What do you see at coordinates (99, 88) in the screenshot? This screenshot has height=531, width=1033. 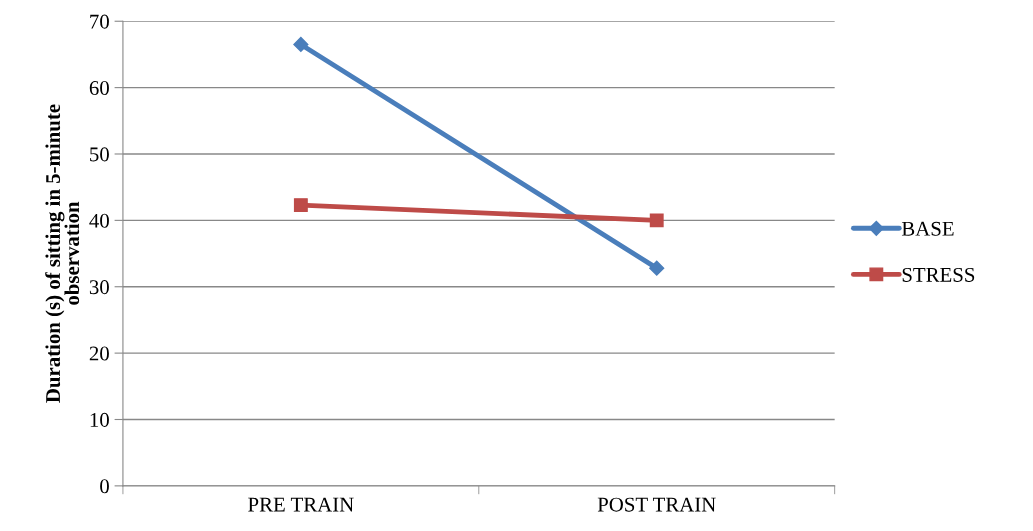 I see `y-tick-label: 60` at bounding box center [99, 88].